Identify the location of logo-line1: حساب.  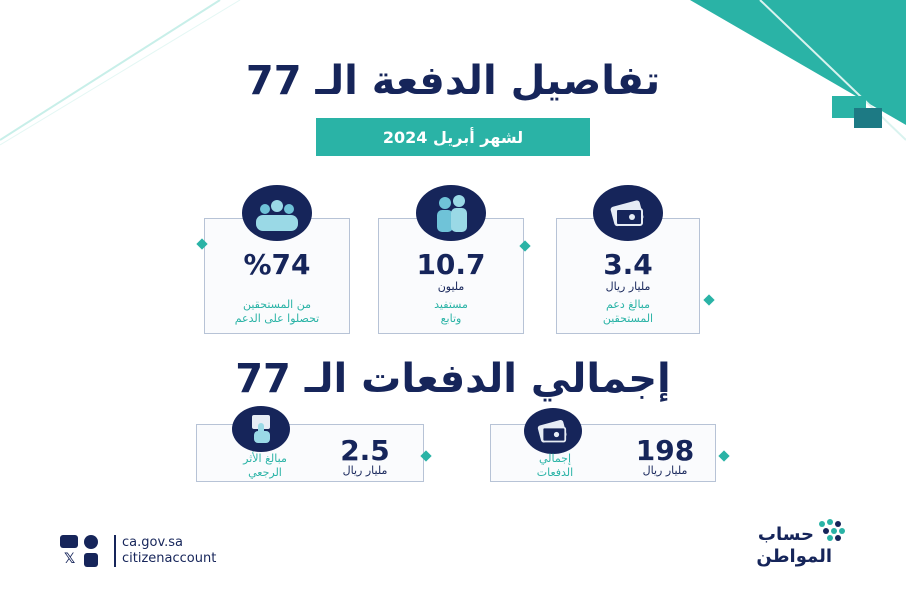
(785, 534).